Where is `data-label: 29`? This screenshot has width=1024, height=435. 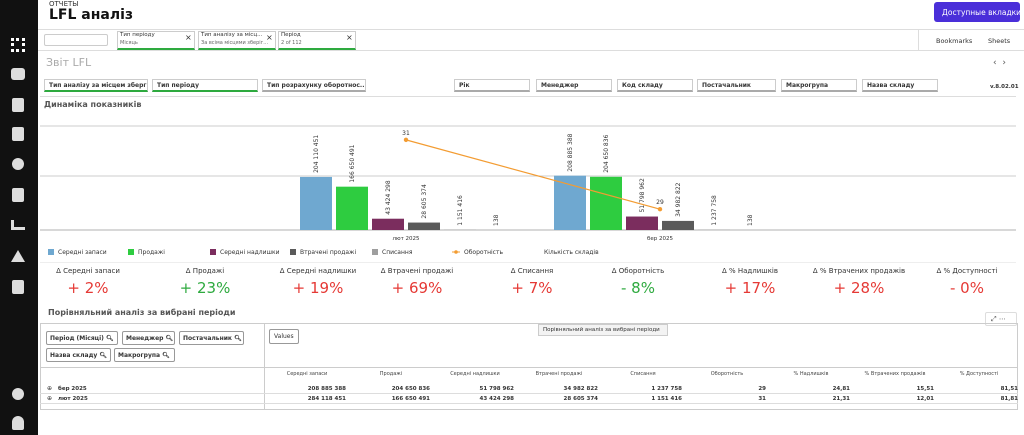
data-label: 29 is located at coordinates (660, 202).